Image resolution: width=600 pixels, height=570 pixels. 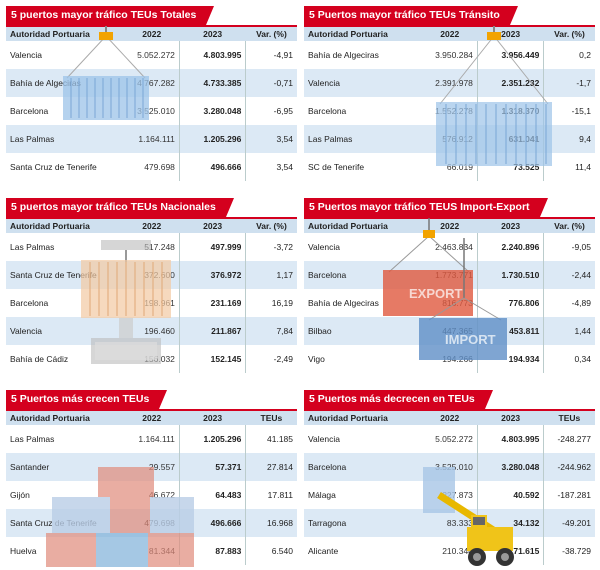 I want to click on value-2022: 2.391.978, so click(x=450, y=83).